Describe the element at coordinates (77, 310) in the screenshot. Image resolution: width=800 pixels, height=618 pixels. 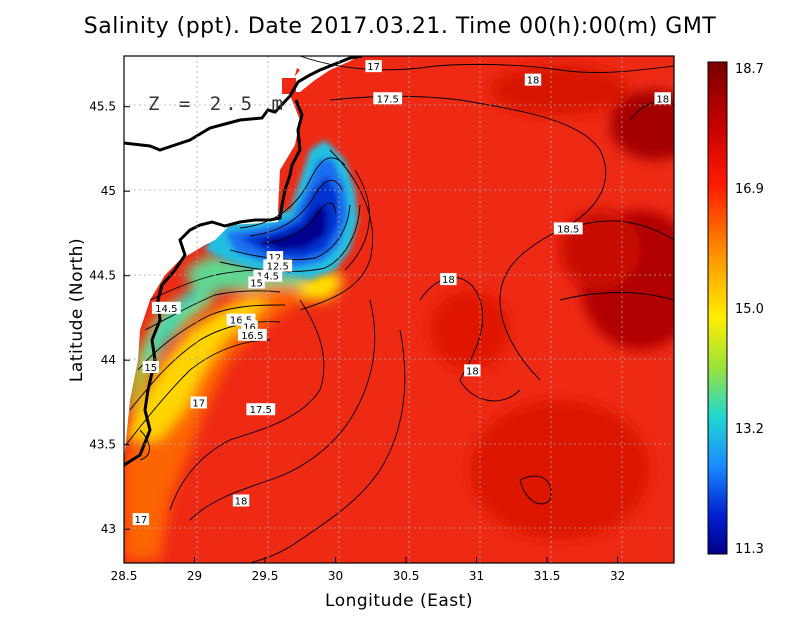
I see `y-axis-title: Latitude (North)` at that location.